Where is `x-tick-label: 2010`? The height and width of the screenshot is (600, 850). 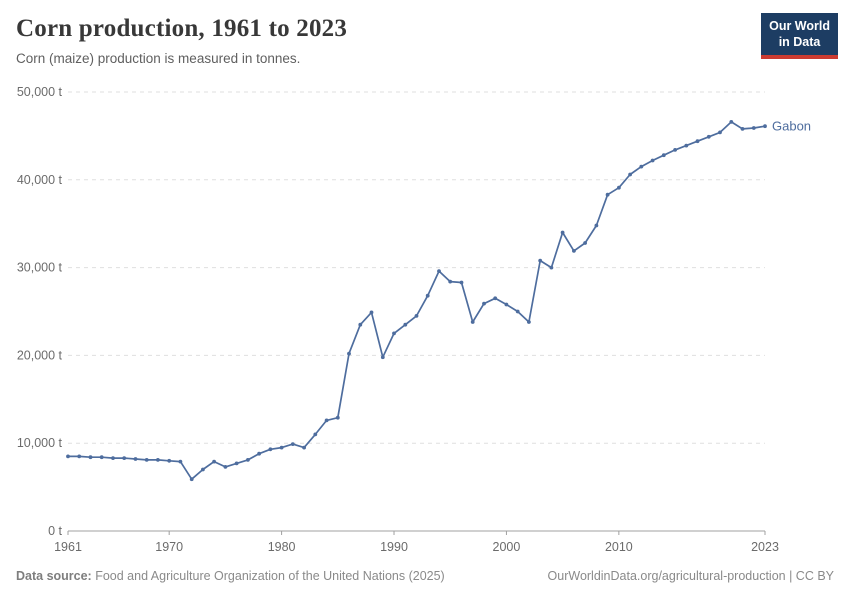
x-tick-label: 2010 is located at coordinates (619, 547).